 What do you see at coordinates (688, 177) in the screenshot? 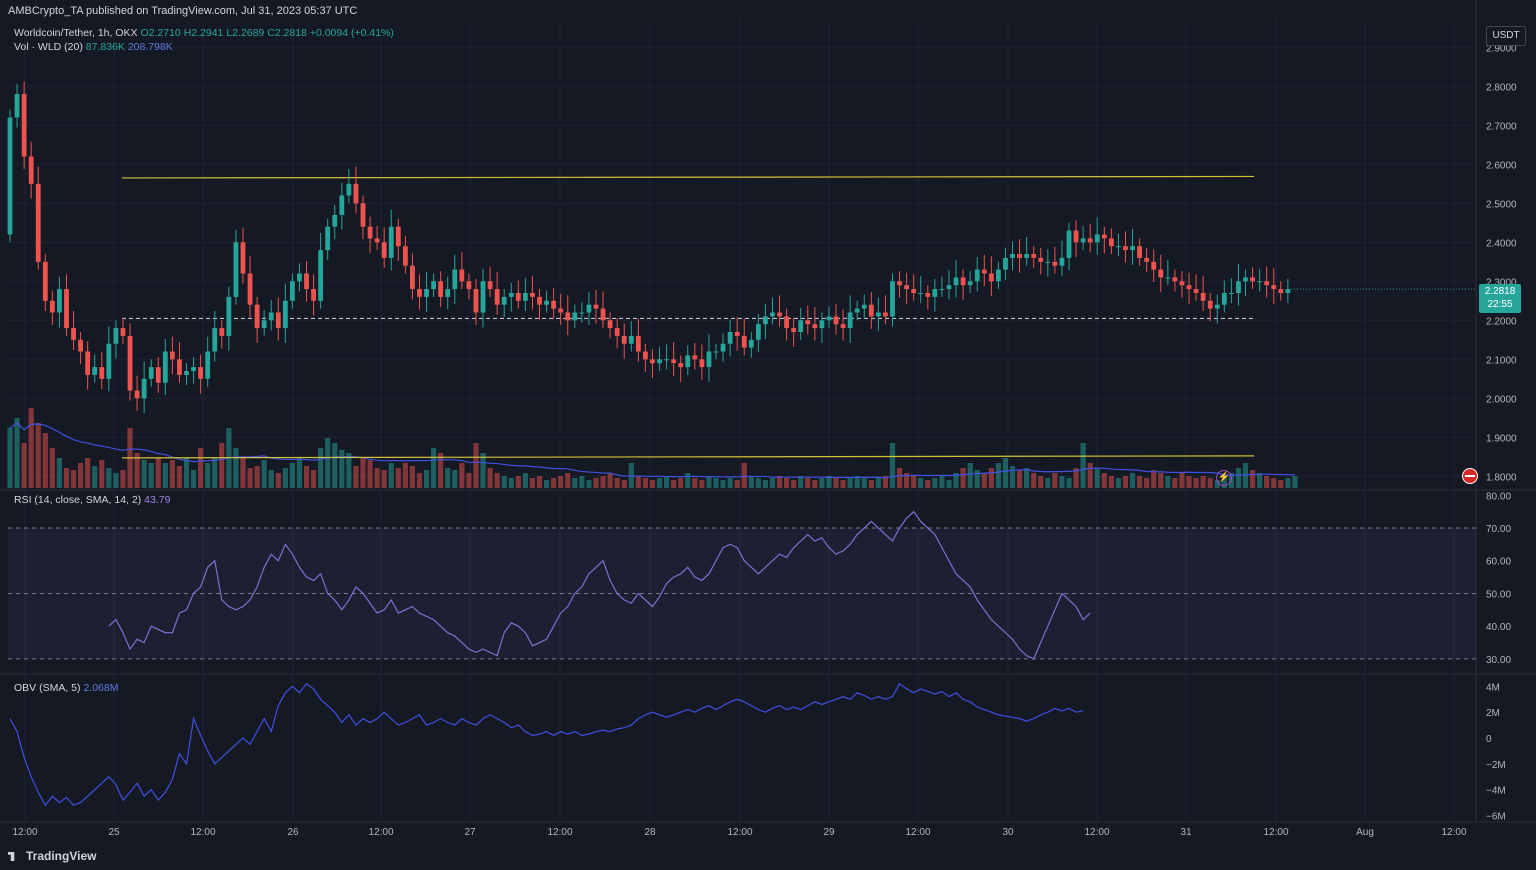
I see `resistance-line` at bounding box center [688, 177].